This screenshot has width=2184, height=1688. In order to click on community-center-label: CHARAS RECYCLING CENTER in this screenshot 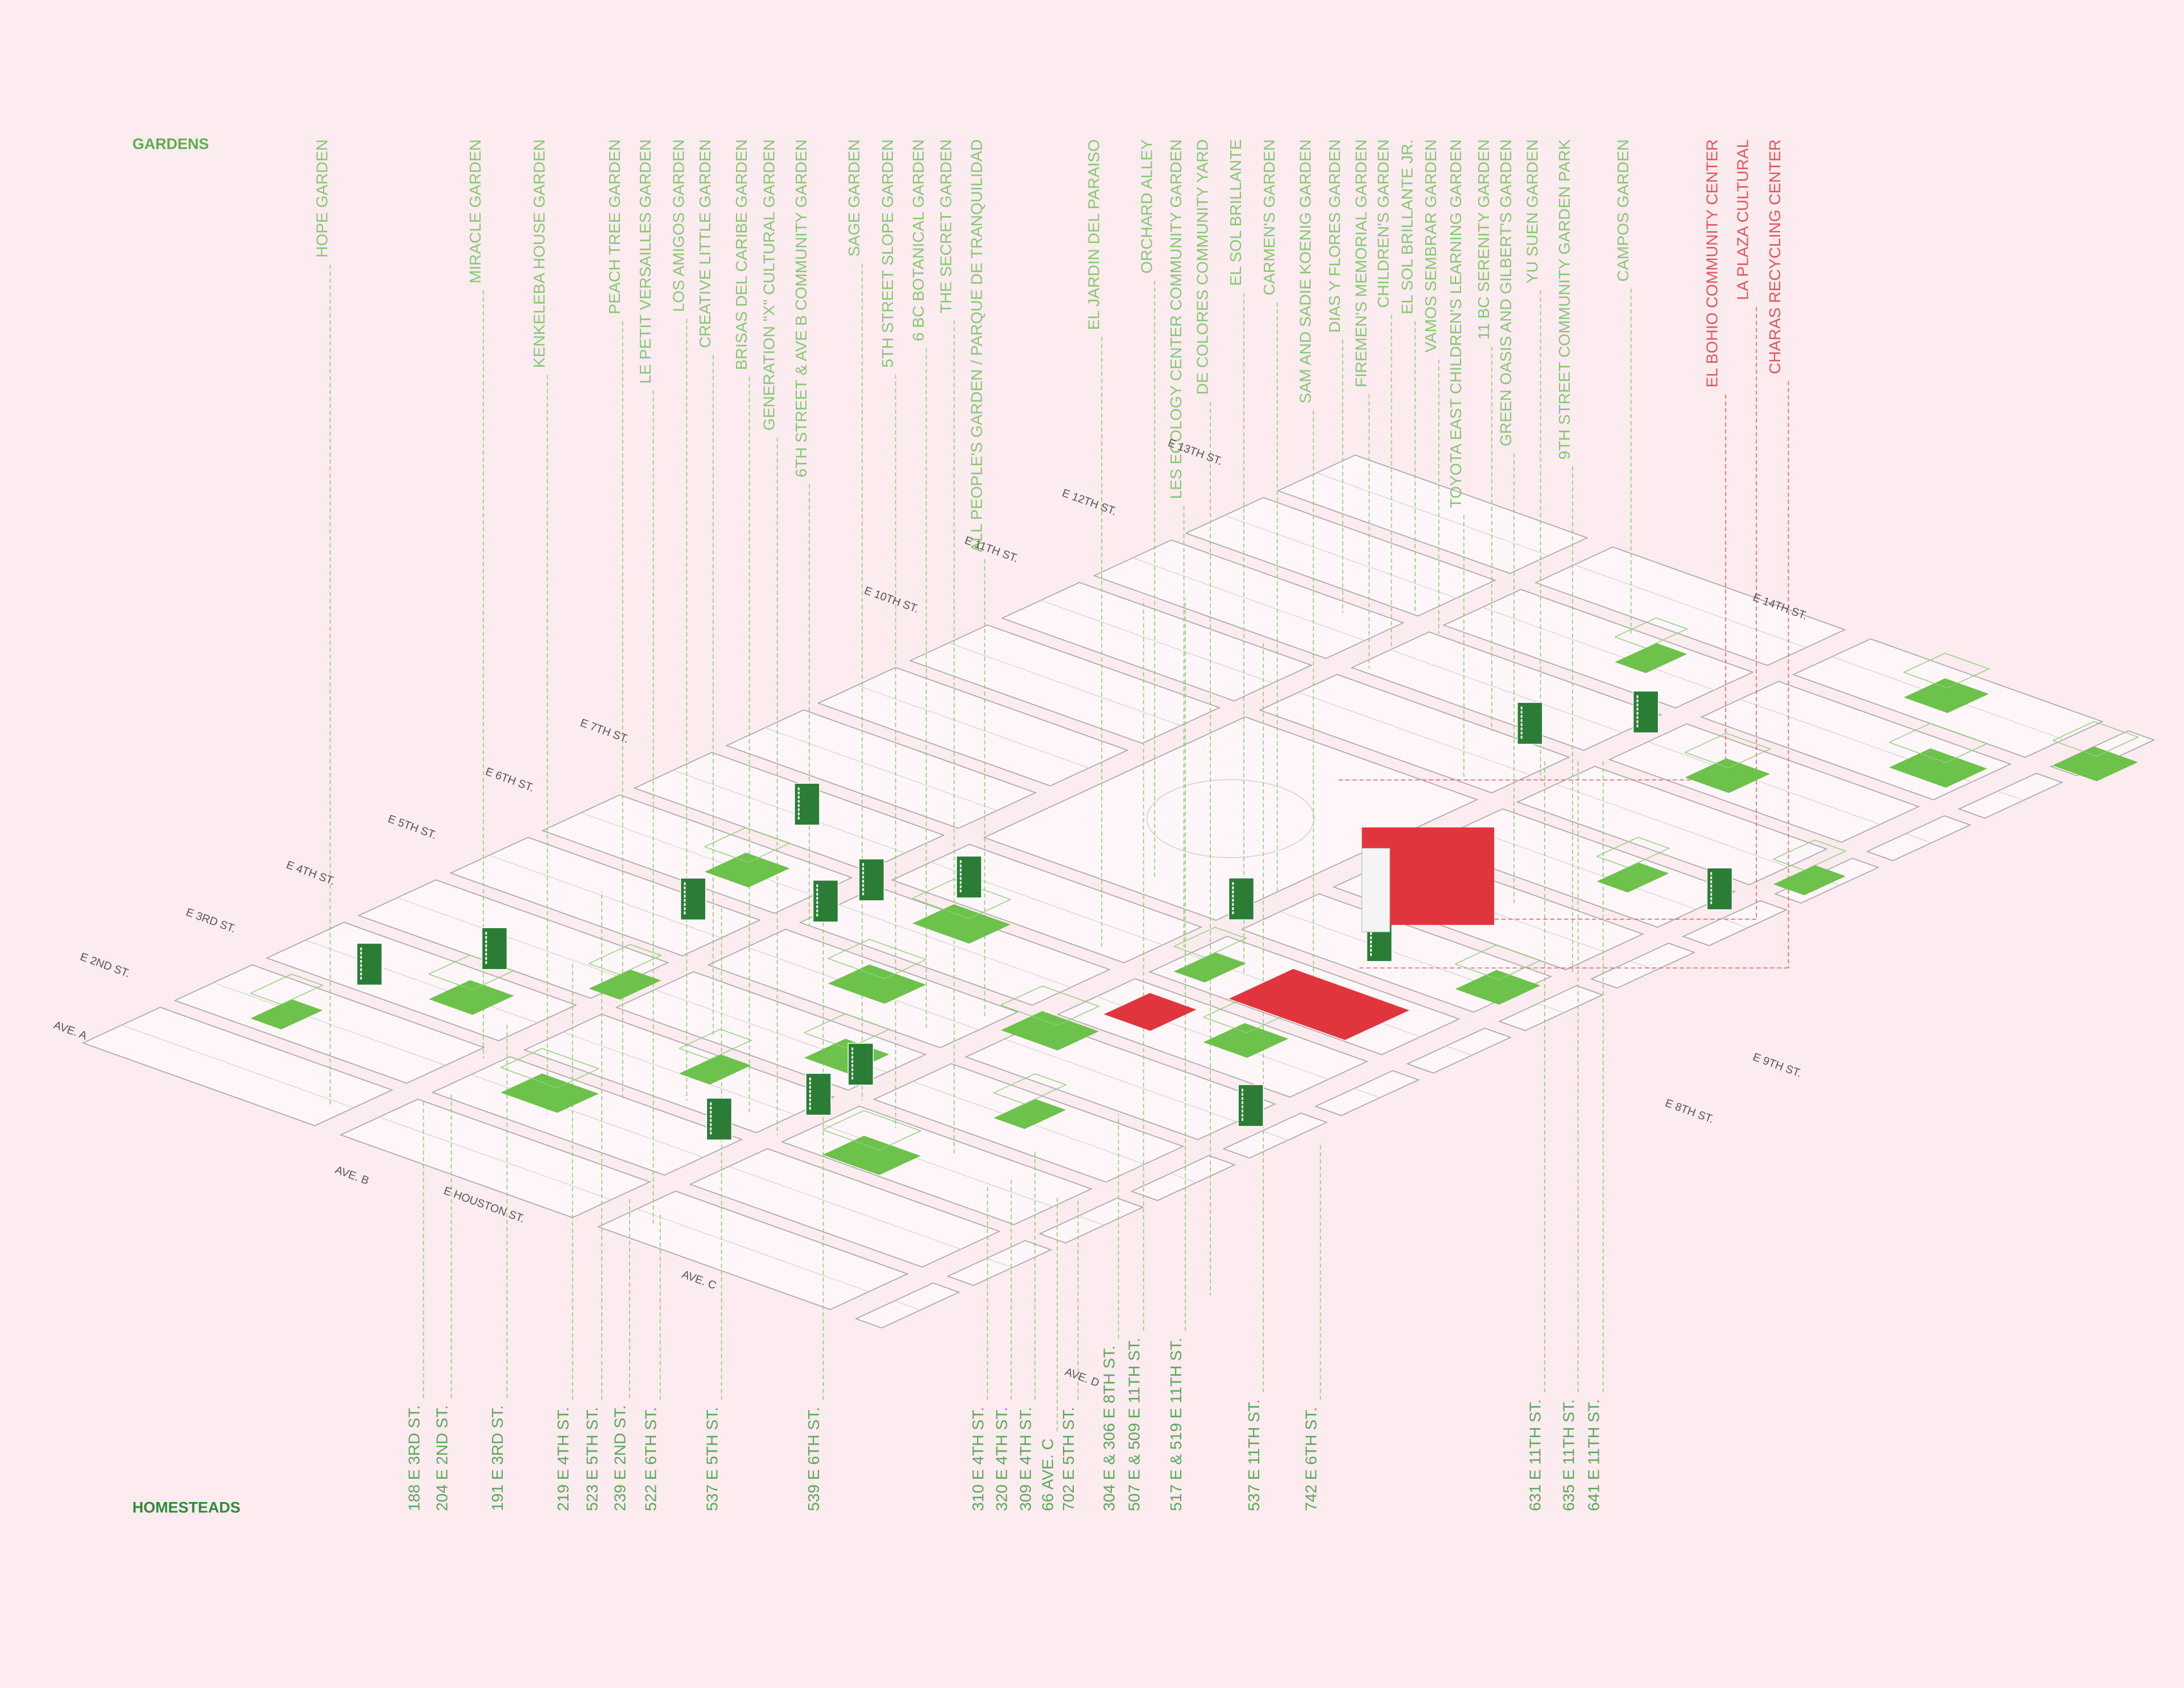, I will do `click(1775, 256)`.